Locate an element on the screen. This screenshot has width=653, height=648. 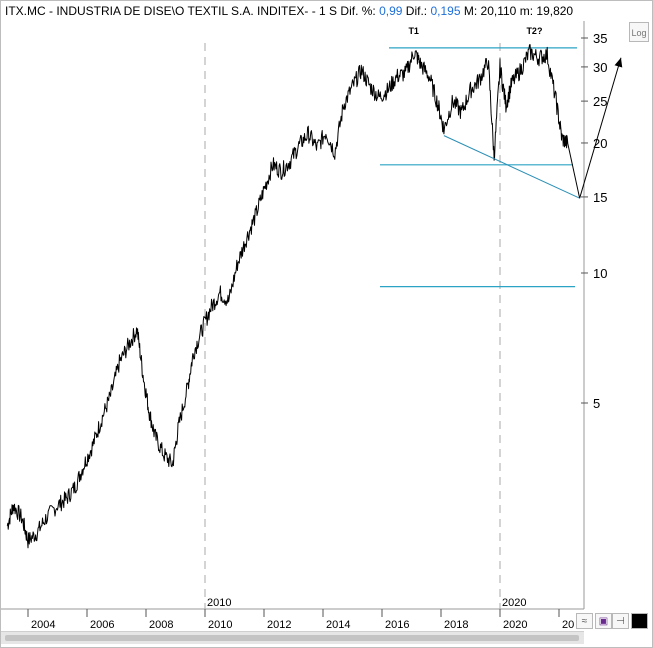
y-tick-label: 20 is located at coordinates (600, 143).